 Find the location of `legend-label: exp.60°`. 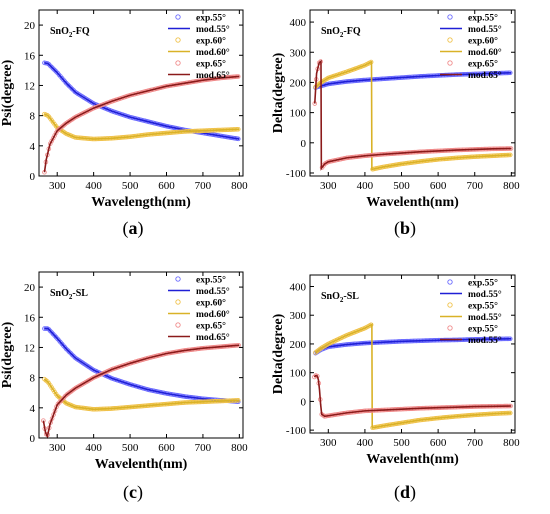

legend-label: exp.60° is located at coordinates (483, 41).